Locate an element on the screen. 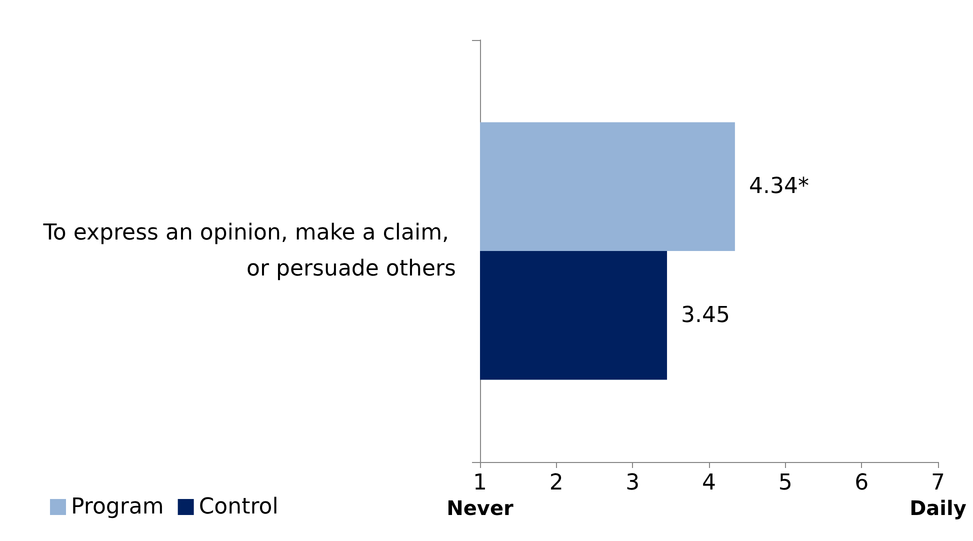 The height and width of the screenshot is (541, 973). x-tick-label: 1 Never is located at coordinates (480, 495).